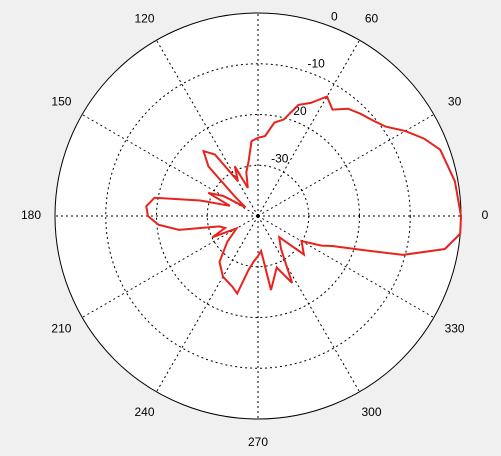  I want to click on angle-label: 150, so click(61, 102).